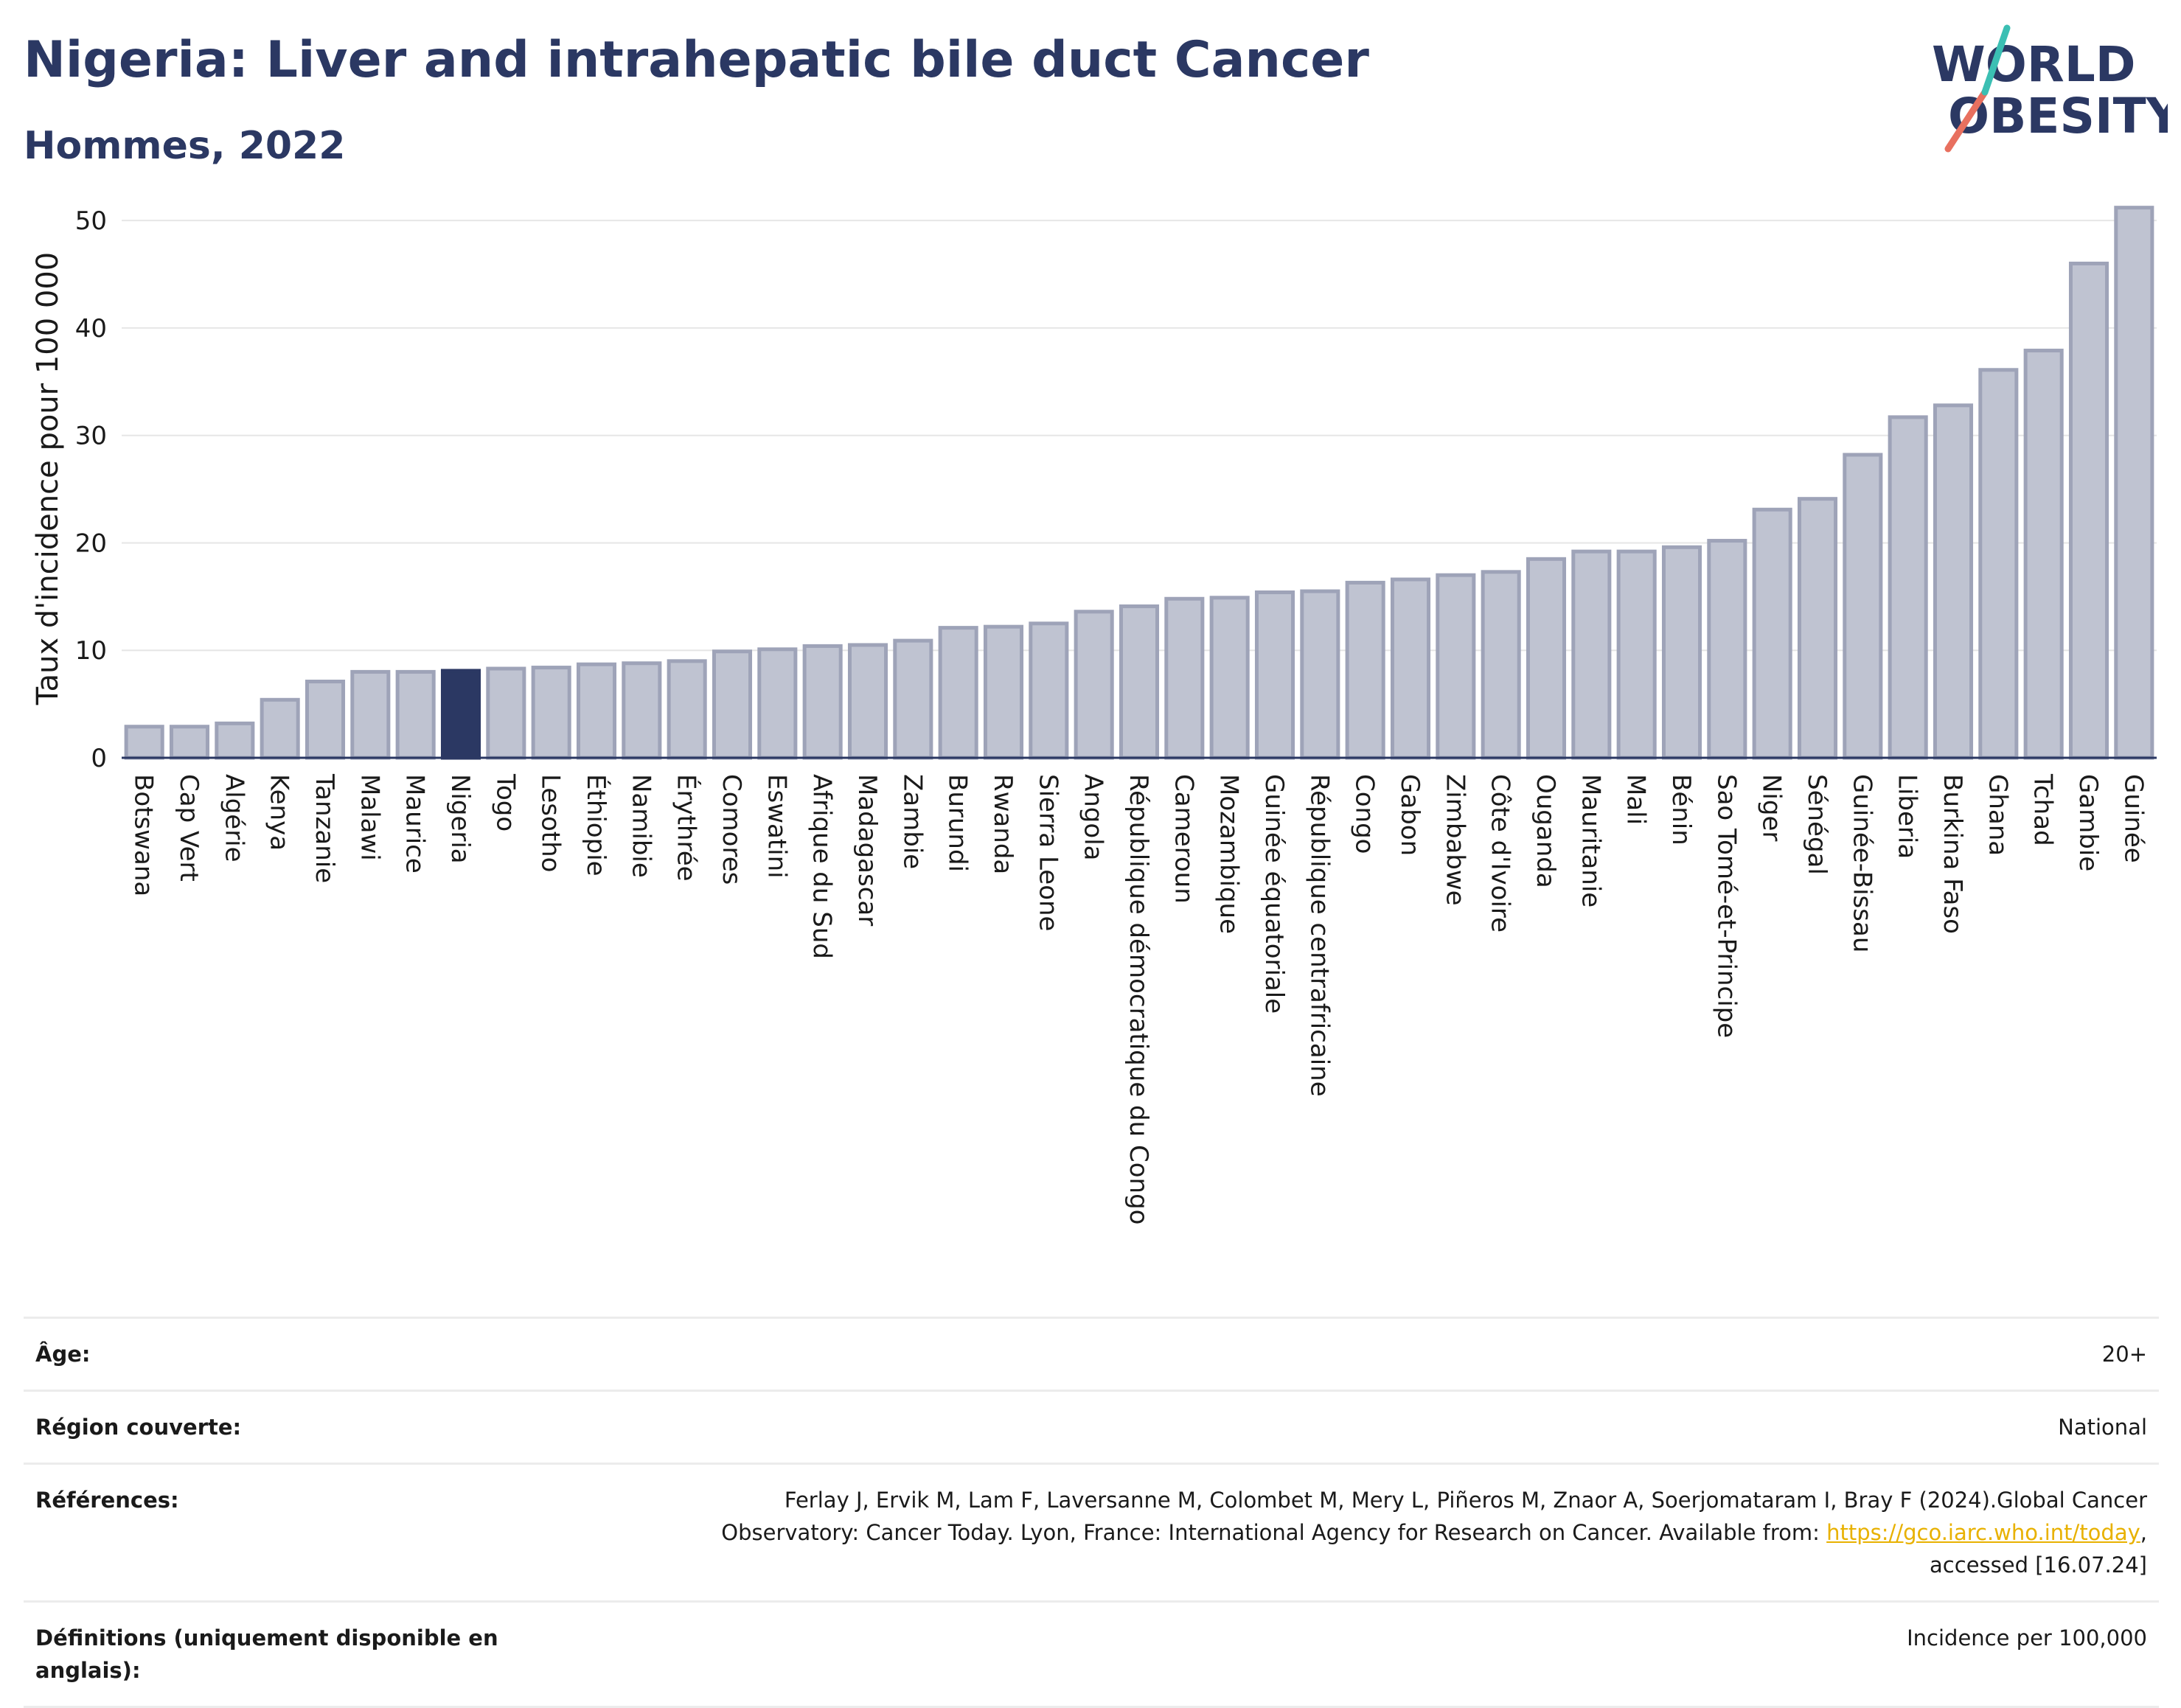 The width and height of the screenshot is (2181, 1708). What do you see at coordinates (1817, 628) in the screenshot?
I see `bar-s-n-gal` at bounding box center [1817, 628].